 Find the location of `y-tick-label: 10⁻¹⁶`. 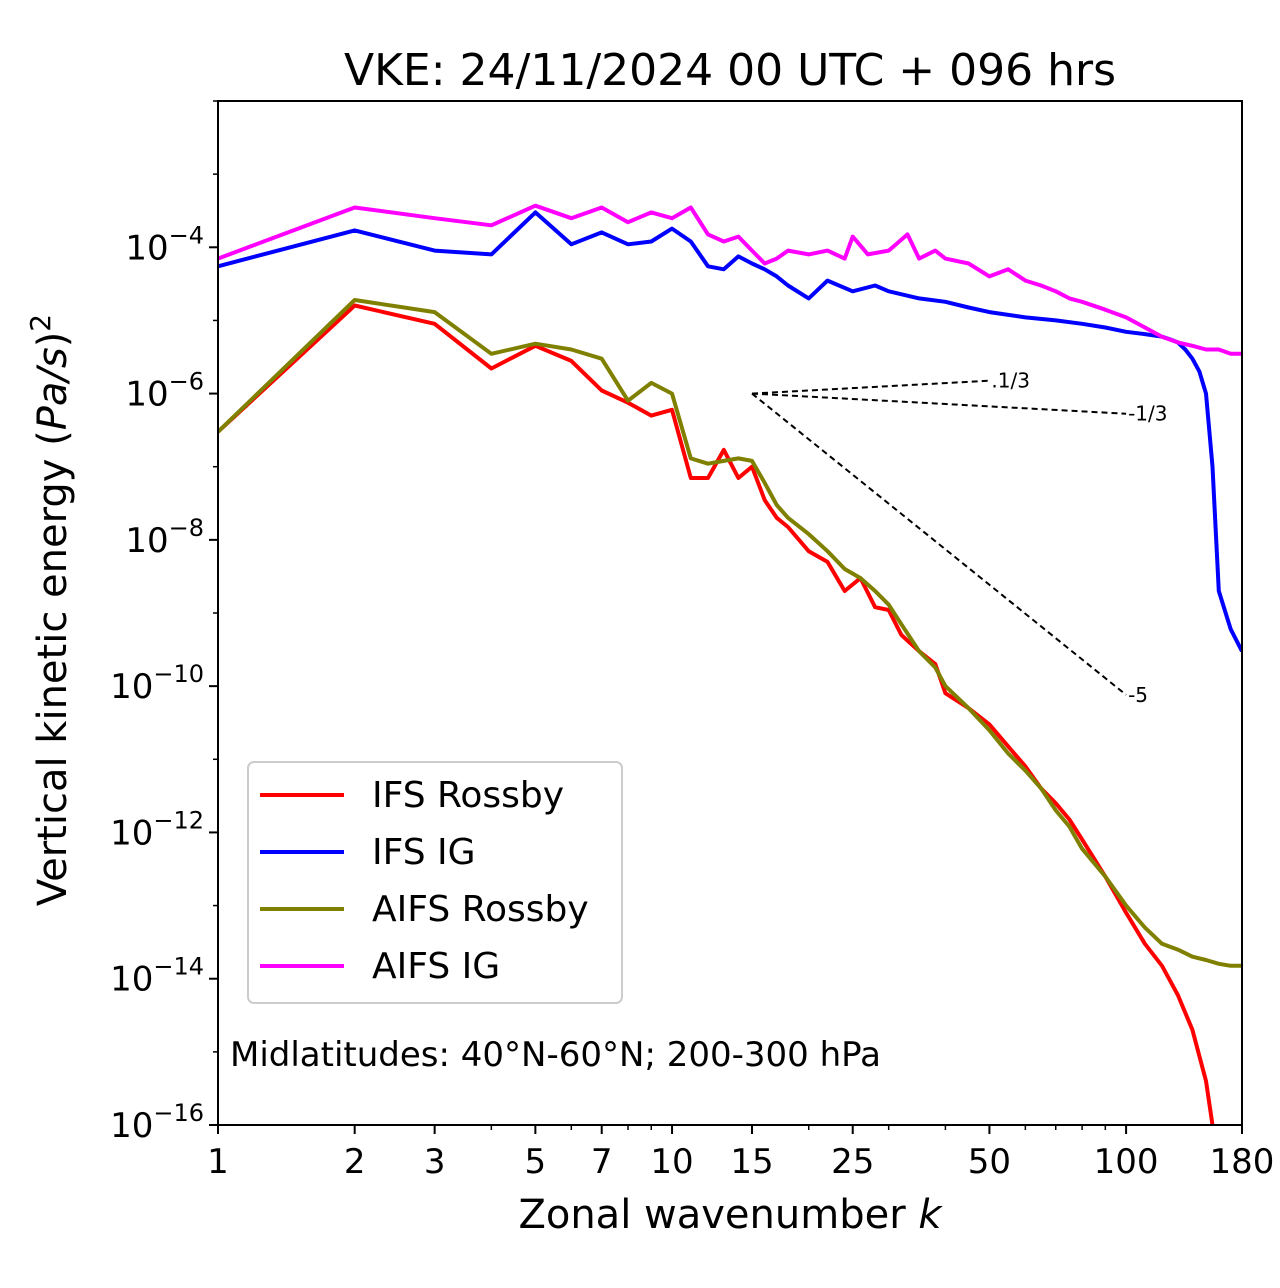

y-tick-label: 10⁻¹⁶ is located at coordinates (157, 1122).